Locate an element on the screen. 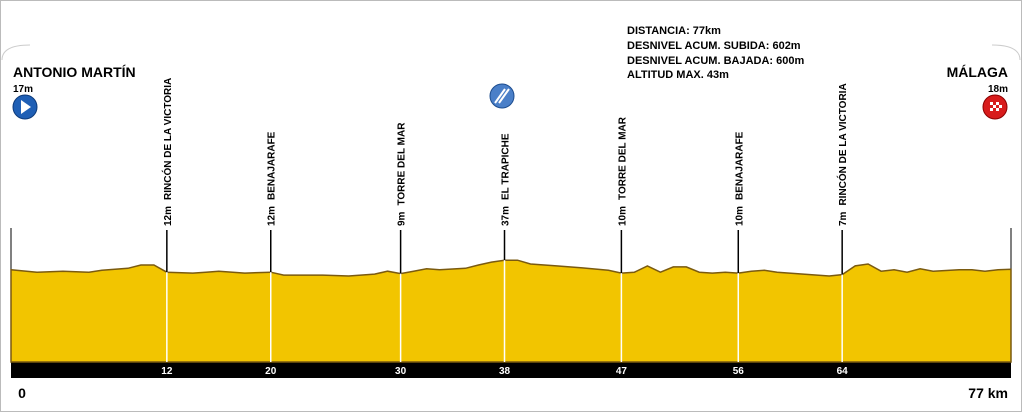 This screenshot has height=412, width=1022. x-tick-label: 0 is located at coordinates (22, 393).